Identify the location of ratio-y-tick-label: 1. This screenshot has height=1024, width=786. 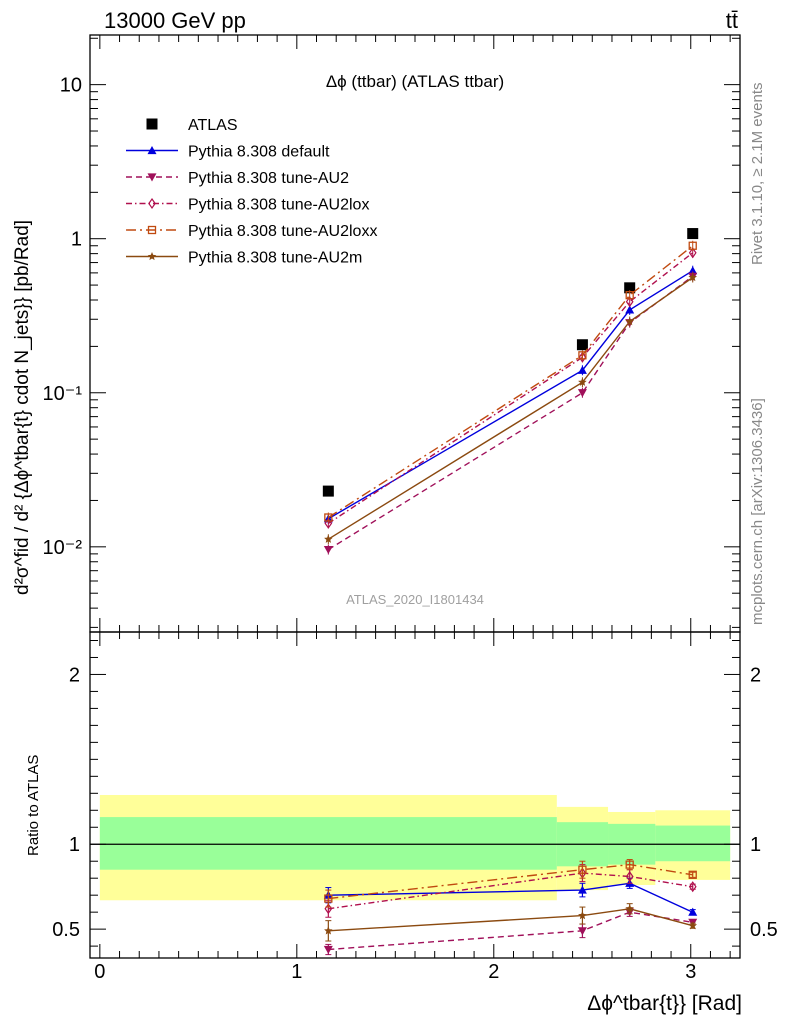
(74, 845).